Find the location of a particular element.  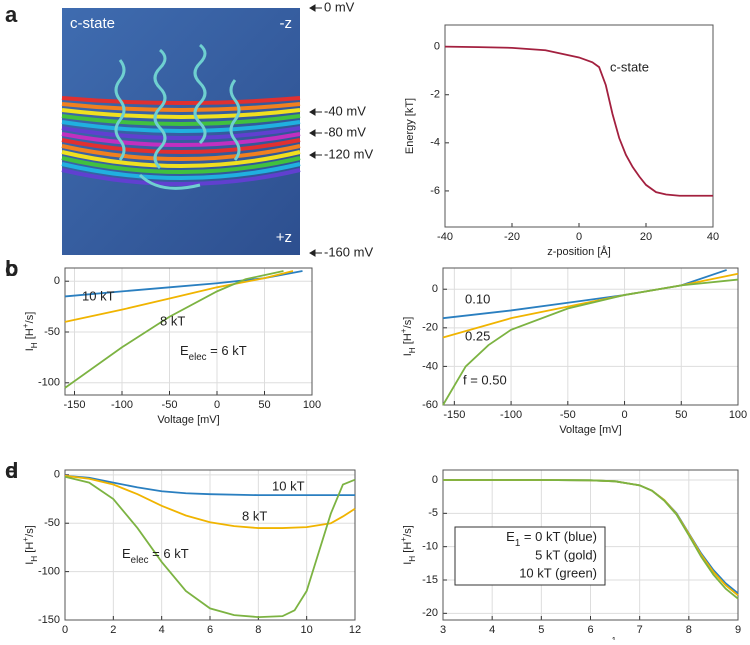

x-tick-label: 2 is located at coordinates (113, 630).